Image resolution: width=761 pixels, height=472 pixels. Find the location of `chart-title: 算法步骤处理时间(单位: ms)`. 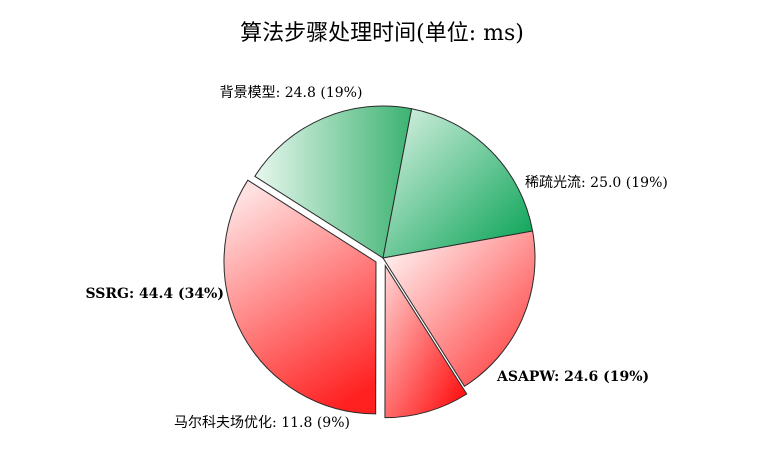

chart-title: 算法步骤处理时间(单位: ms) is located at coordinates (382, 33).